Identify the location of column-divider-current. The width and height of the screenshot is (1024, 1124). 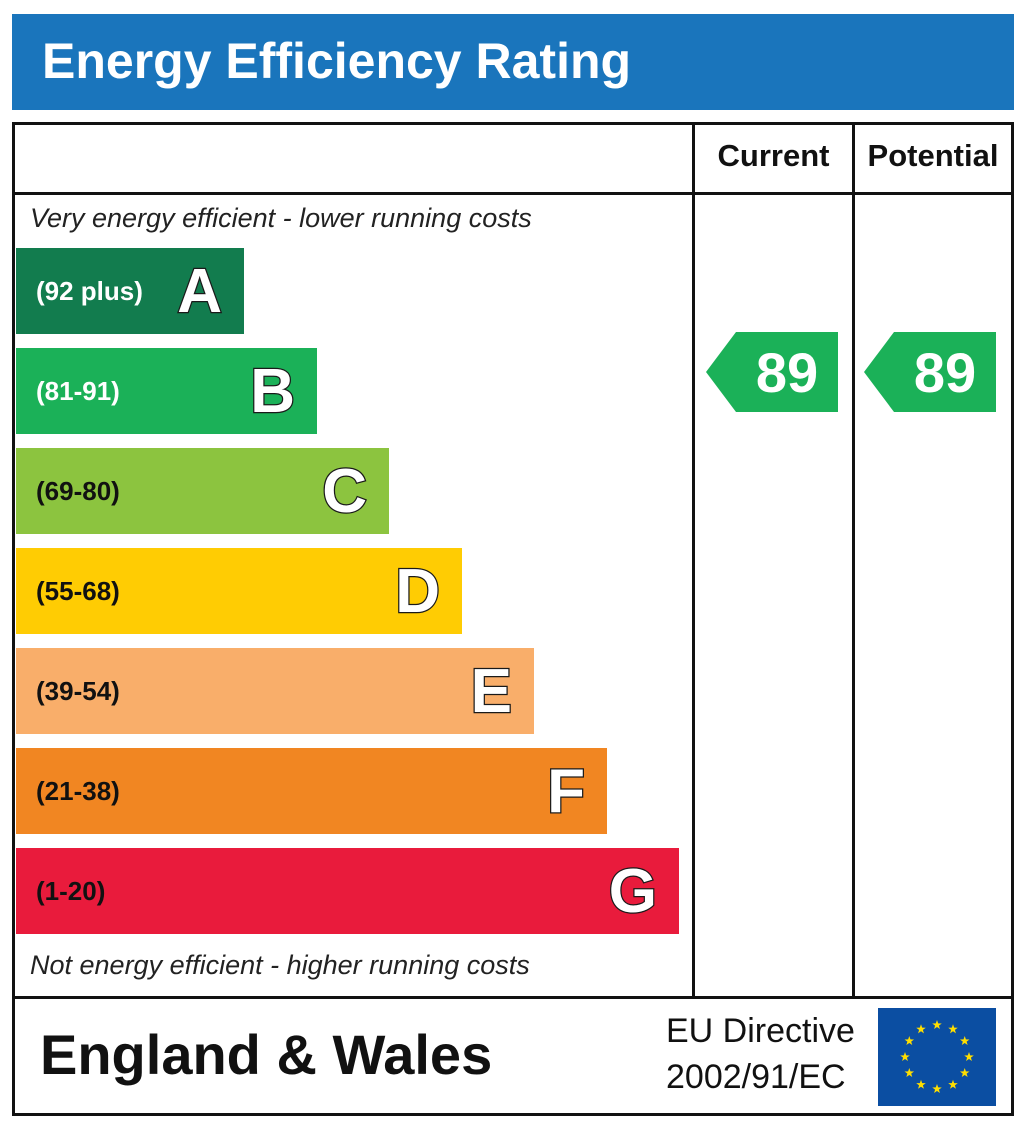
(693, 560).